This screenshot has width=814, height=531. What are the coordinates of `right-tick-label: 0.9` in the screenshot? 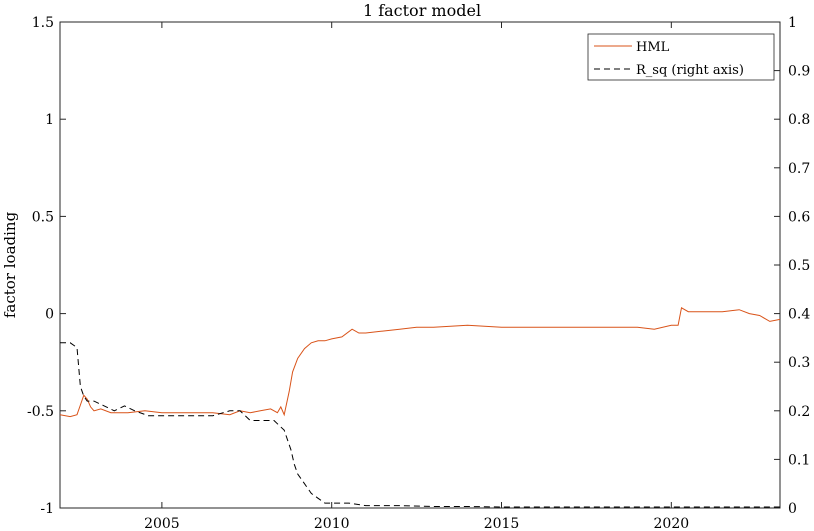 It's located at (799, 72).